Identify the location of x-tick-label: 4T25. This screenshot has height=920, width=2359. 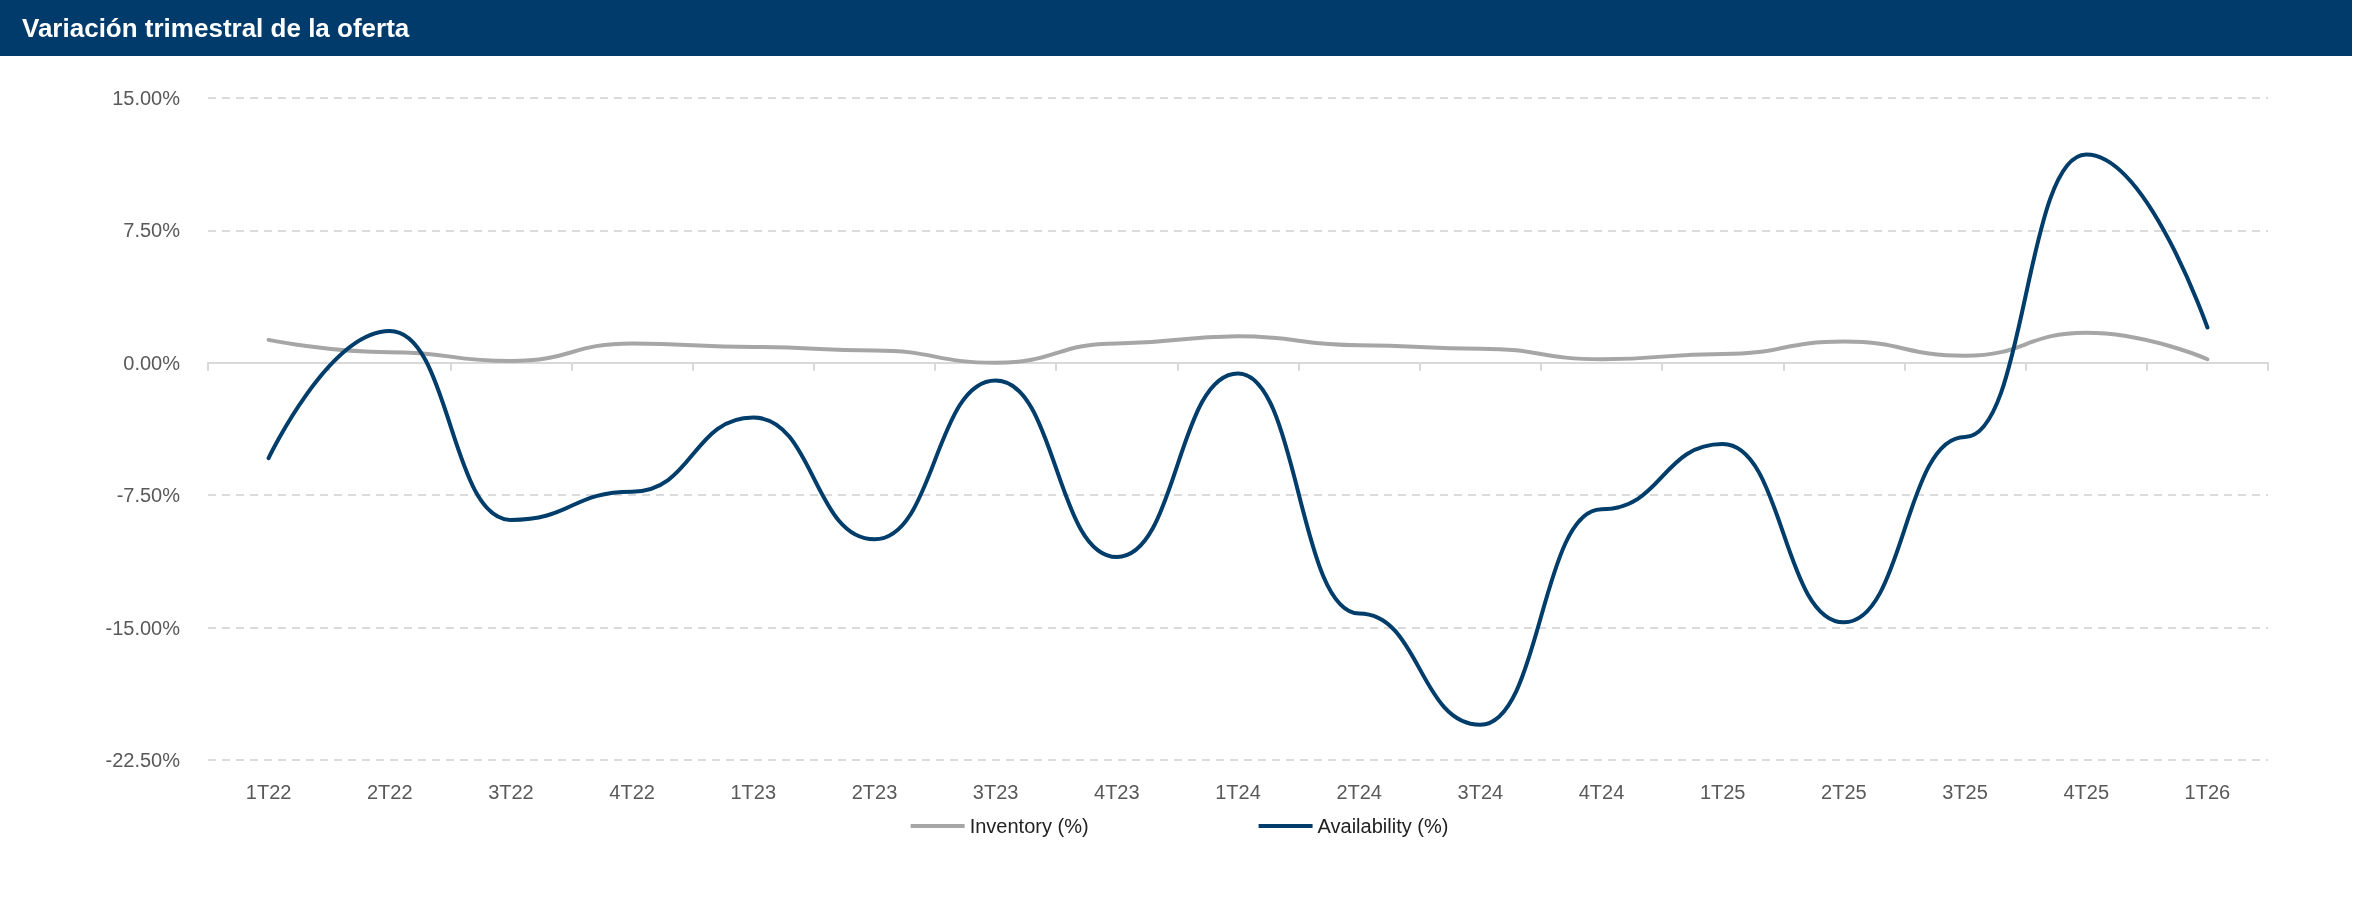
(2086, 792).